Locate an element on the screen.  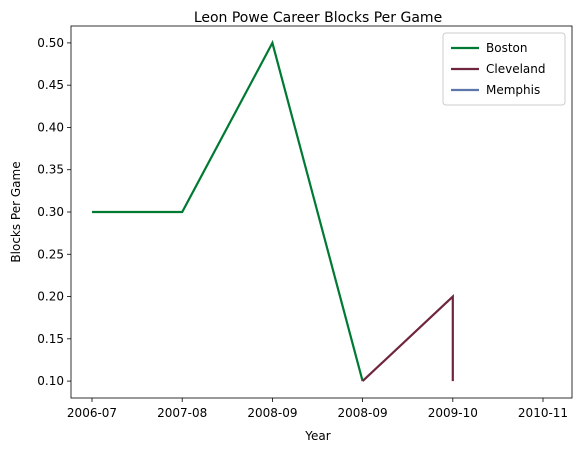
y-tick-label: 0.20 is located at coordinates (50, 297).